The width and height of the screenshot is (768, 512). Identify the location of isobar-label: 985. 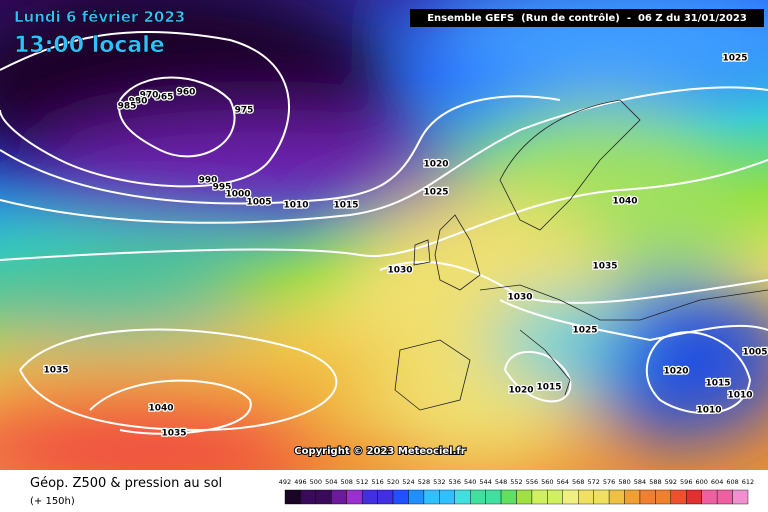
(127, 107).